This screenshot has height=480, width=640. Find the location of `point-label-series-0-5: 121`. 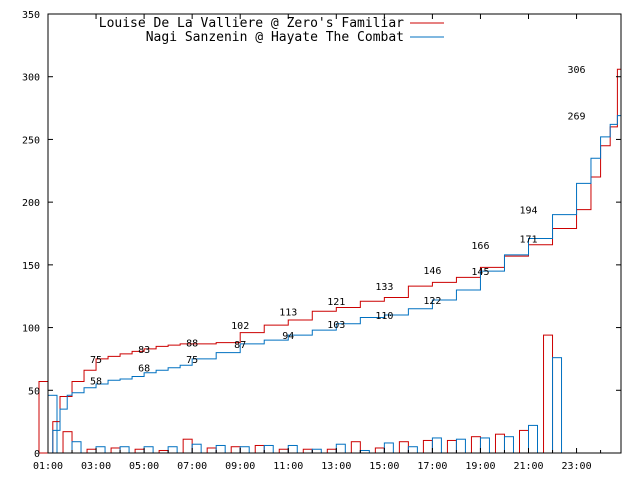

point-label-series-0-5: 121 is located at coordinates (336, 302).